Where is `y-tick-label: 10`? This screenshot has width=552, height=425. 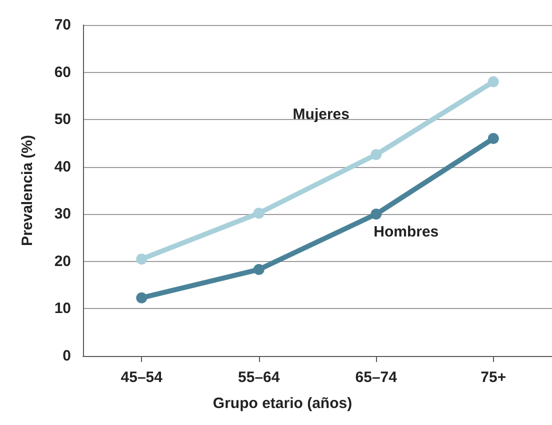
y-tick-label: 10 is located at coordinates (62, 309).